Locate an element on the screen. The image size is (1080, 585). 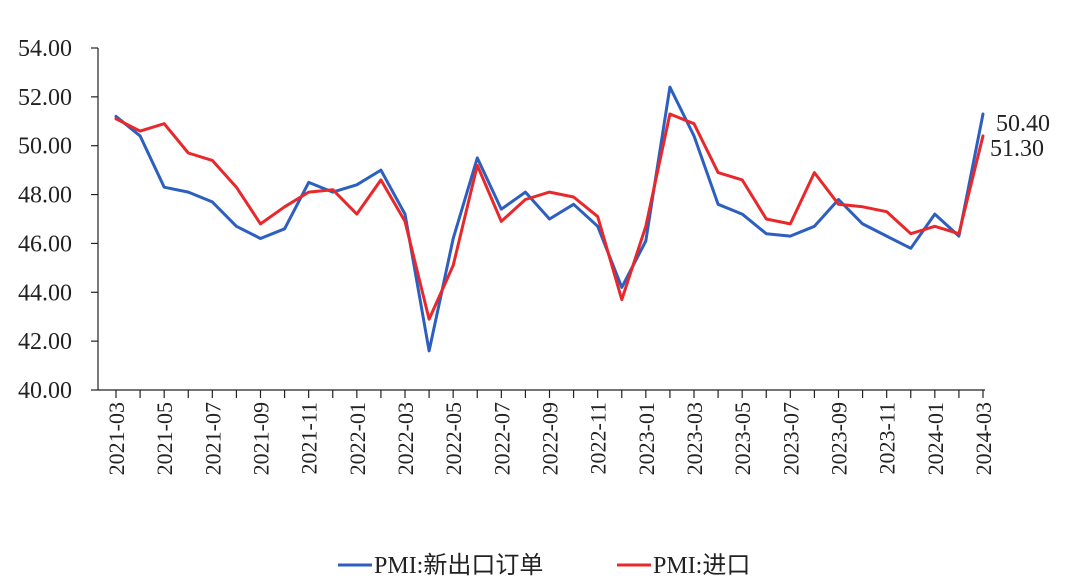
y-tick-label: 52.00 is located at coordinates (45, 98).